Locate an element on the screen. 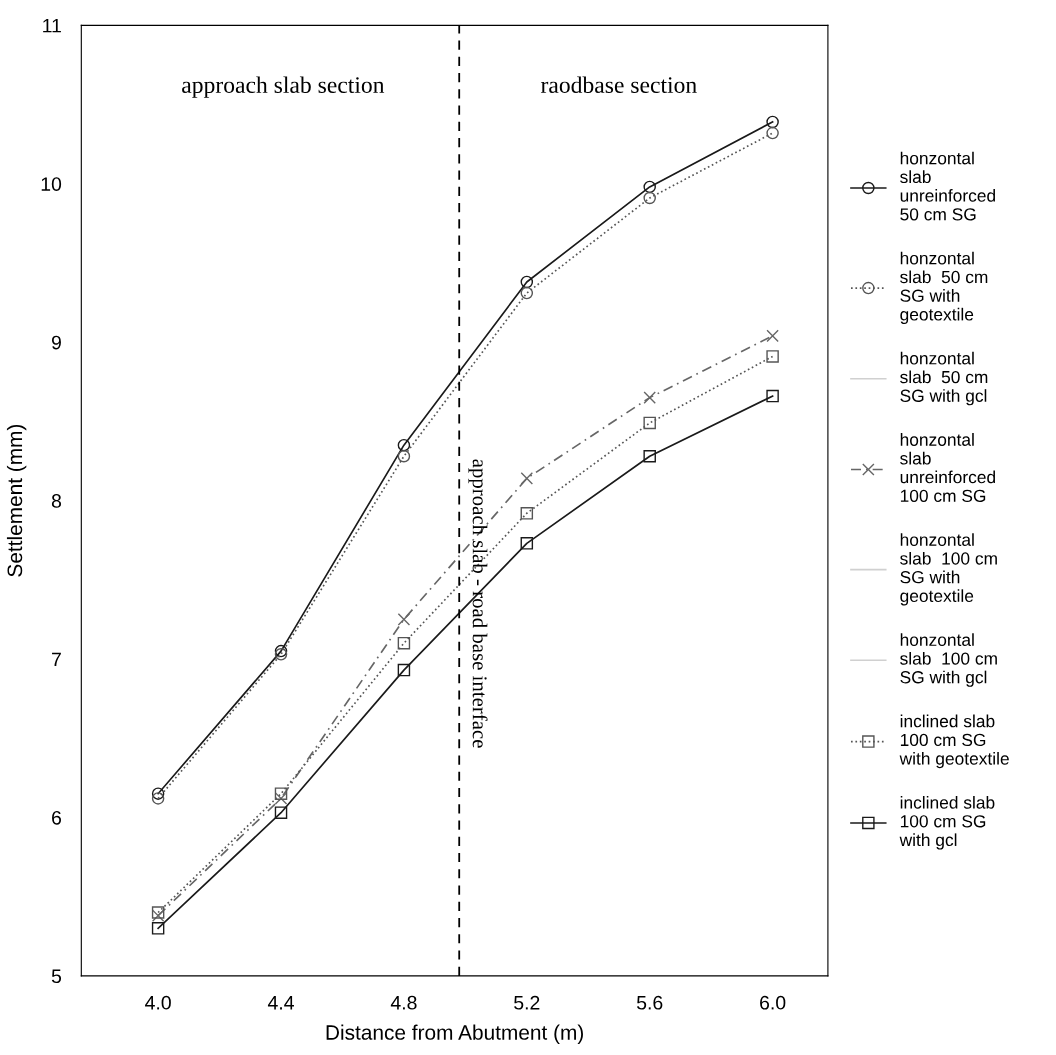  x-tick-label: 6.0 is located at coordinates (773, 1002).